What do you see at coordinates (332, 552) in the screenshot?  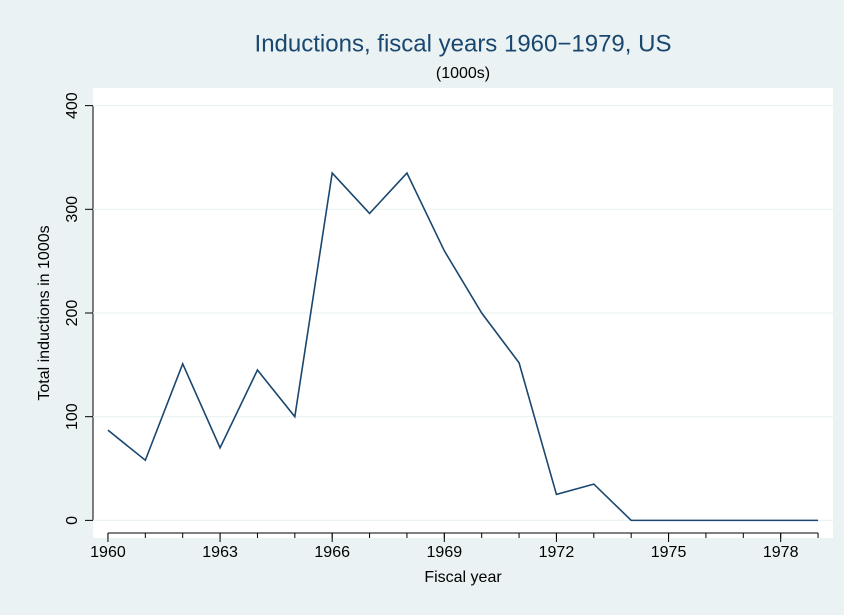 I see `x-tick-label: 1966` at bounding box center [332, 552].